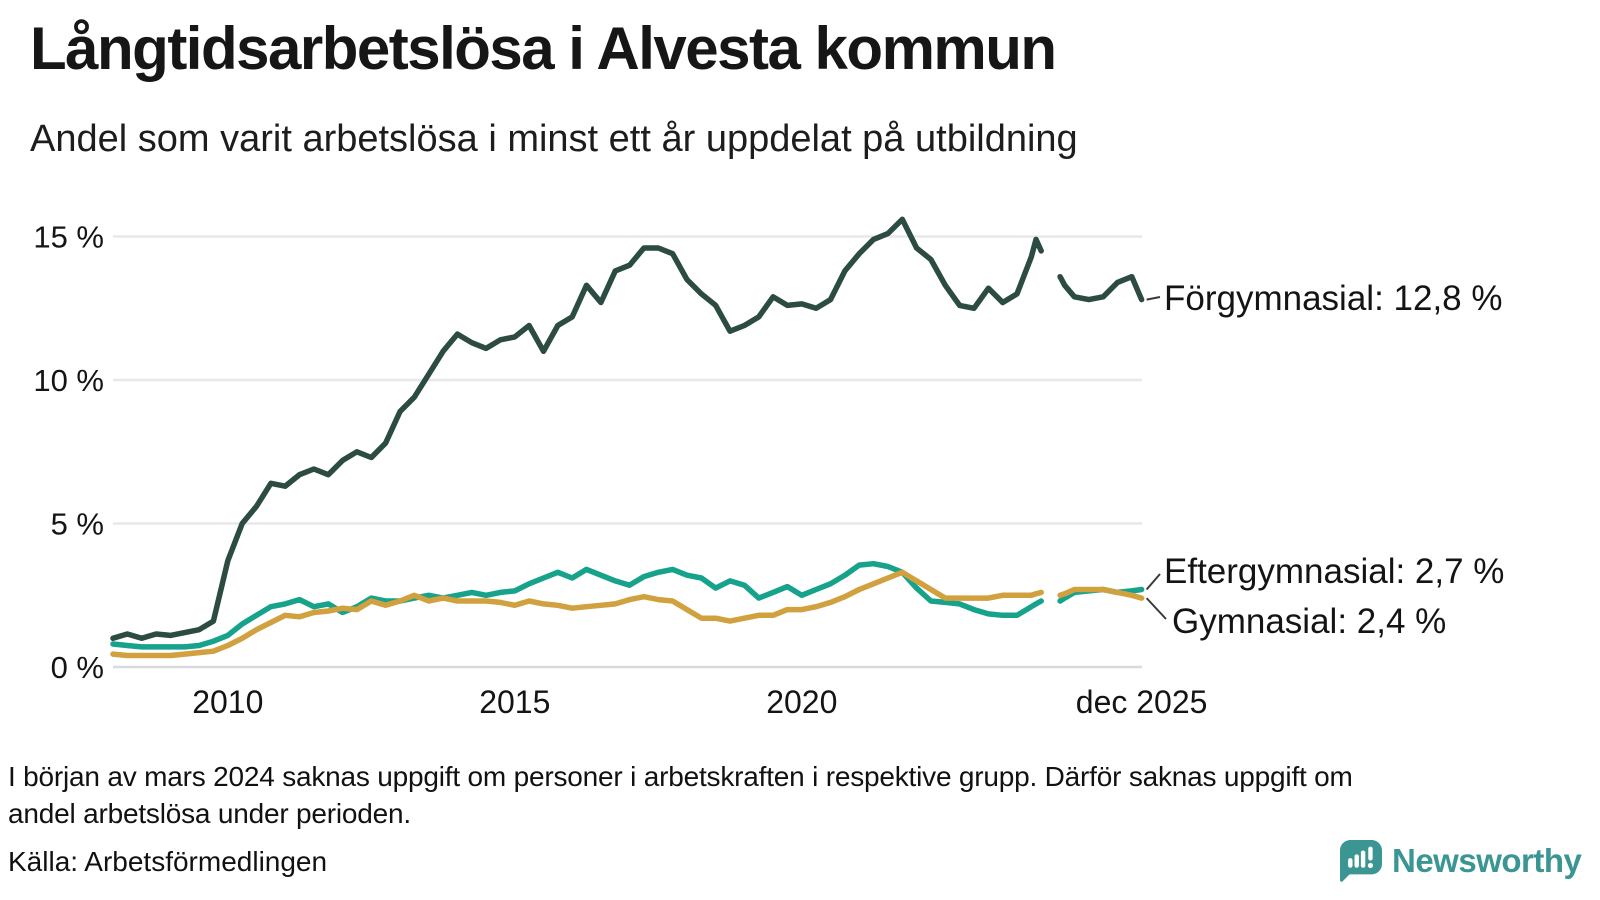 This screenshot has width=1600, height=900. Describe the element at coordinates (68, 380) in the screenshot. I see `y-tick-label-10: 10 %` at that location.